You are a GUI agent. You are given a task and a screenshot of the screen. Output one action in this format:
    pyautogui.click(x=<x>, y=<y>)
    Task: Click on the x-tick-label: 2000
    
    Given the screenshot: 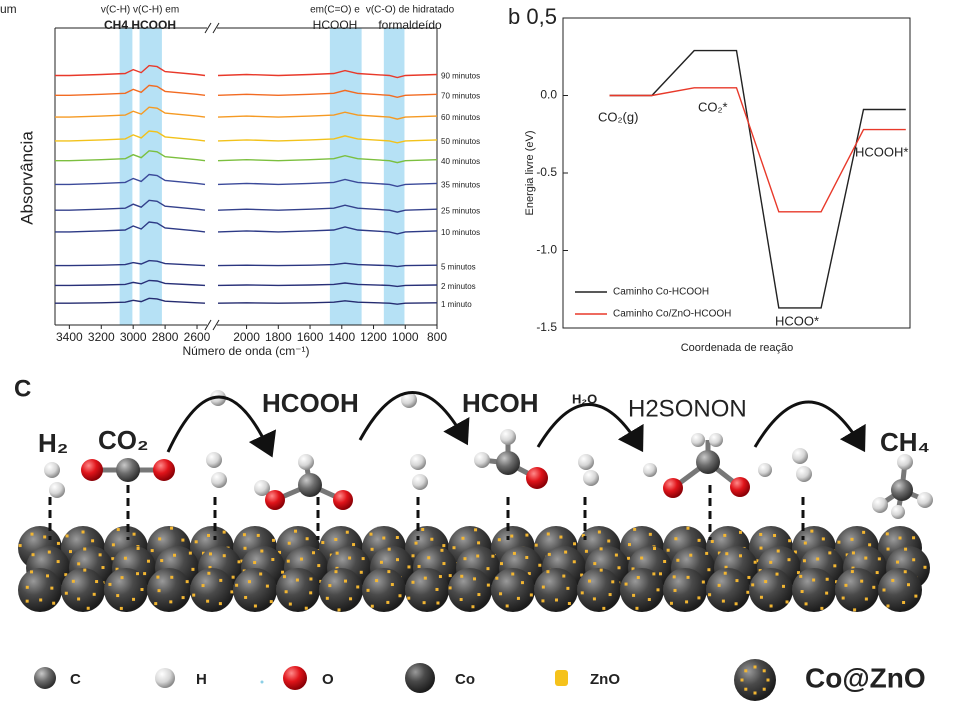 What is the action you would take?
    pyautogui.click(x=246, y=337)
    